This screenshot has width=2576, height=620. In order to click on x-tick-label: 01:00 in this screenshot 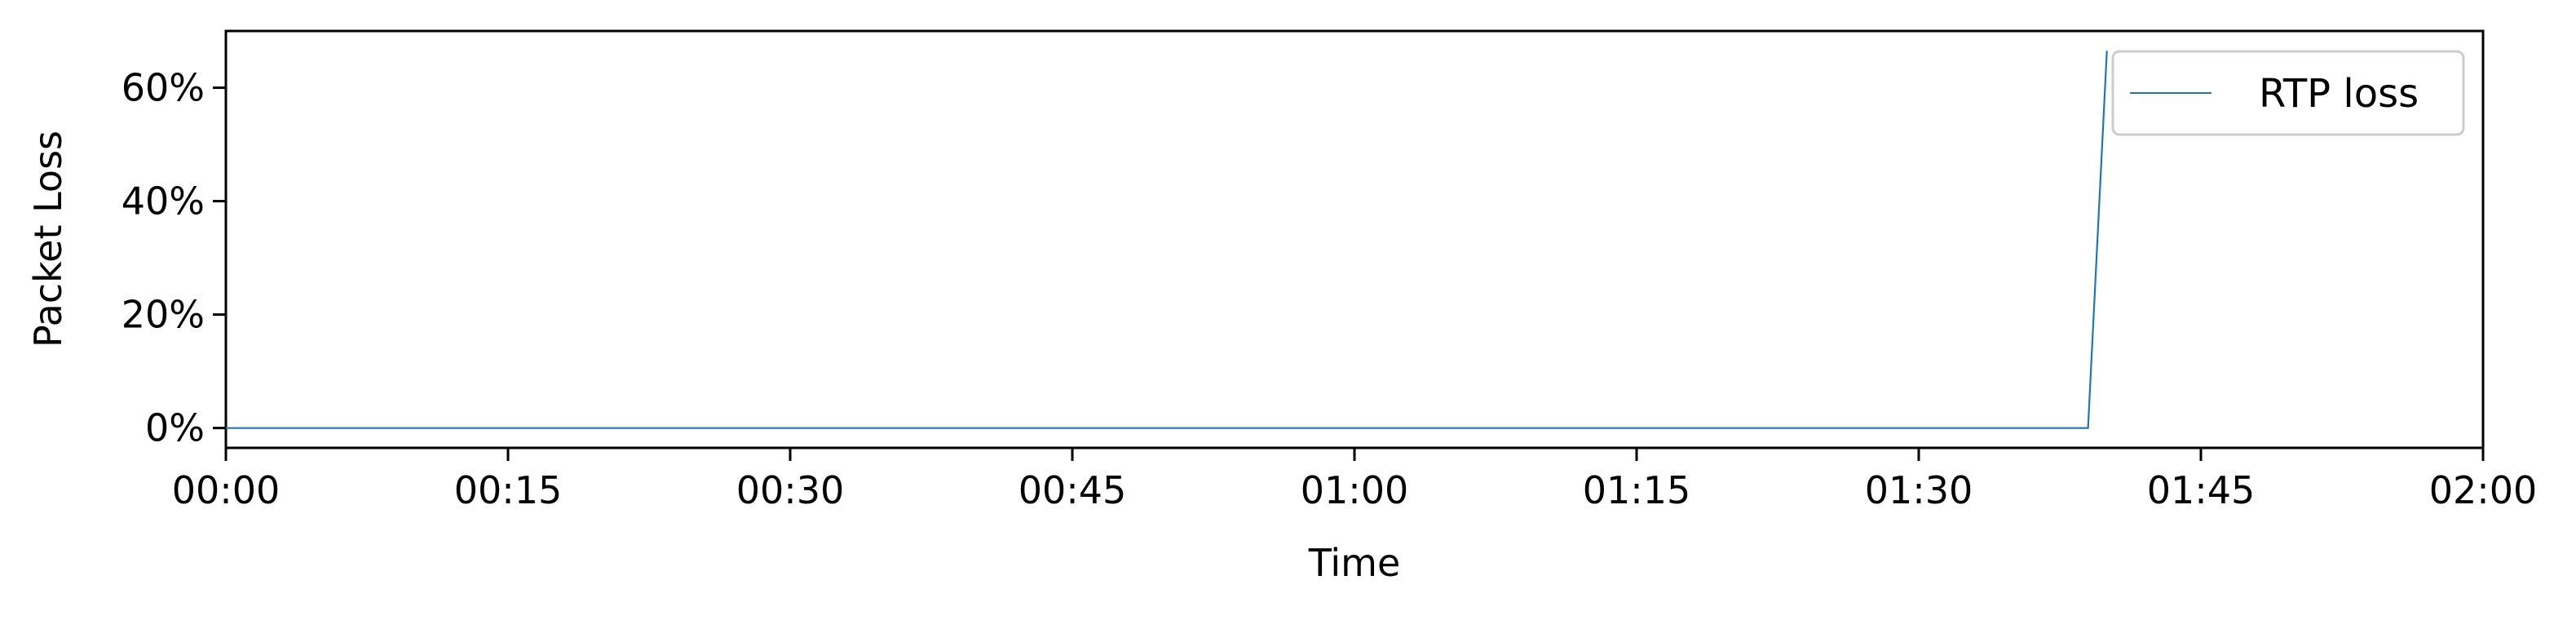, I will do `click(1355, 490)`.